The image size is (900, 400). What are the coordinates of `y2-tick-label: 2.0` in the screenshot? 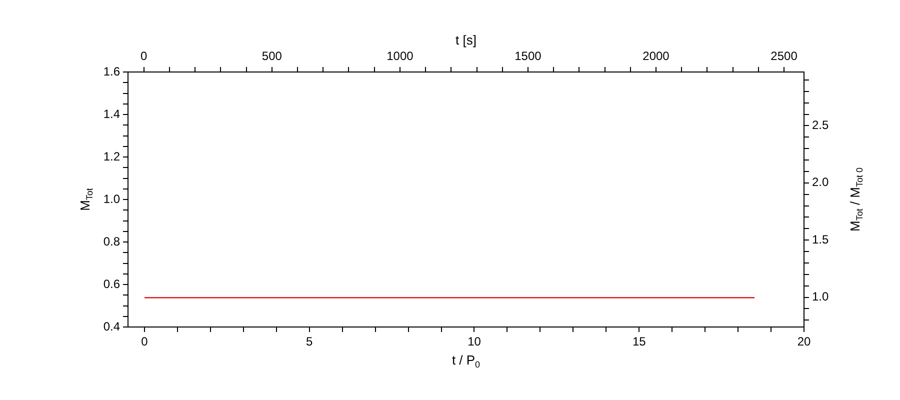 It's located at (821, 182).